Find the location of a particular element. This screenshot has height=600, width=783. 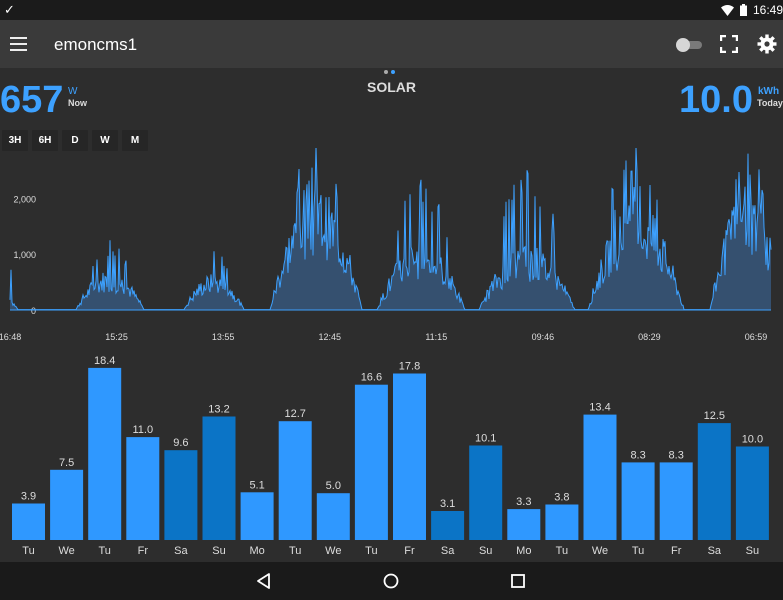

bar-value-label: 13.4 is located at coordinates (599, 408).